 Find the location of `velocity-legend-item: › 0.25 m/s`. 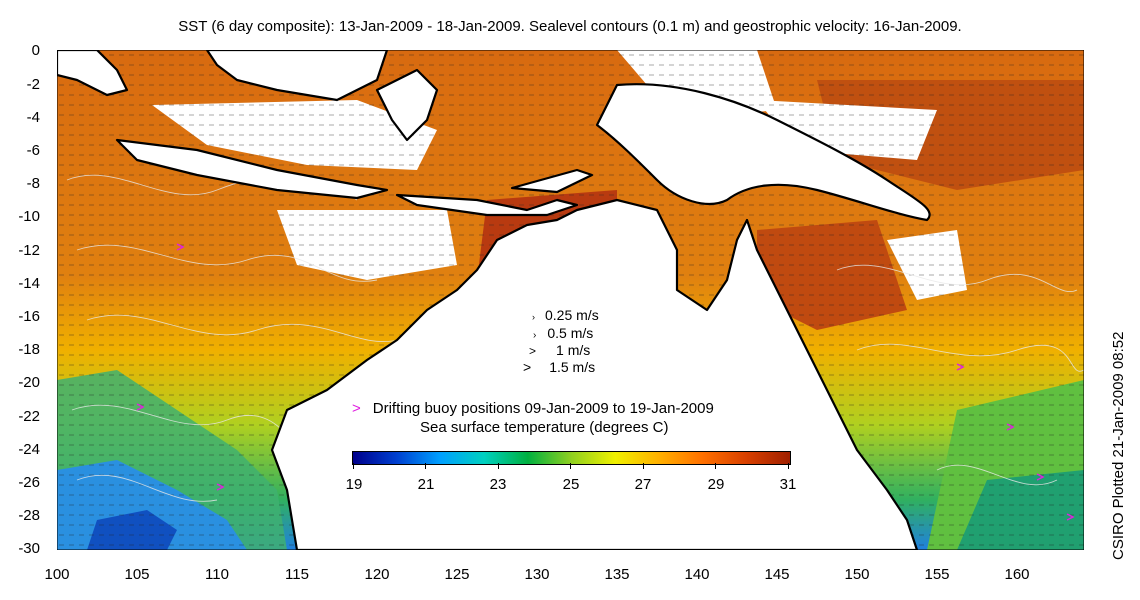

velocity-legend-item: › 0.25 m/s is located at coordinates (565, 315).